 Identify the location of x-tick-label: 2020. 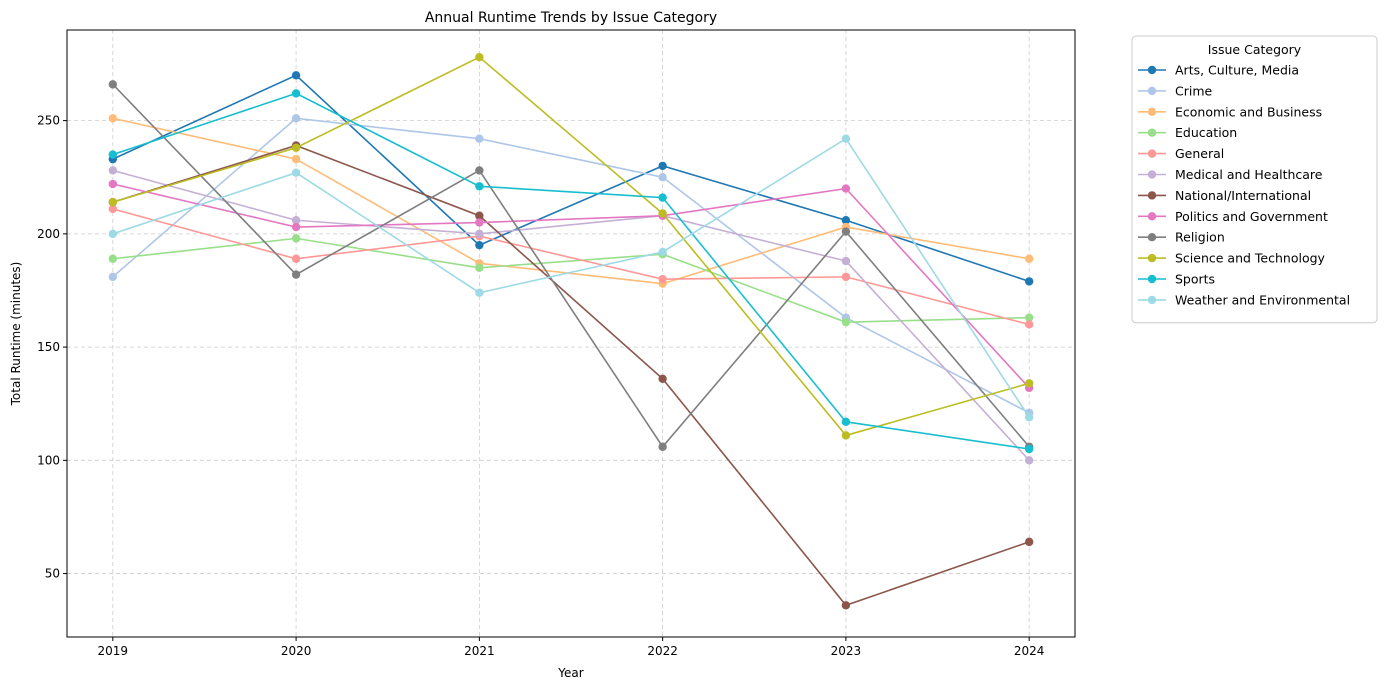
(296, 651).